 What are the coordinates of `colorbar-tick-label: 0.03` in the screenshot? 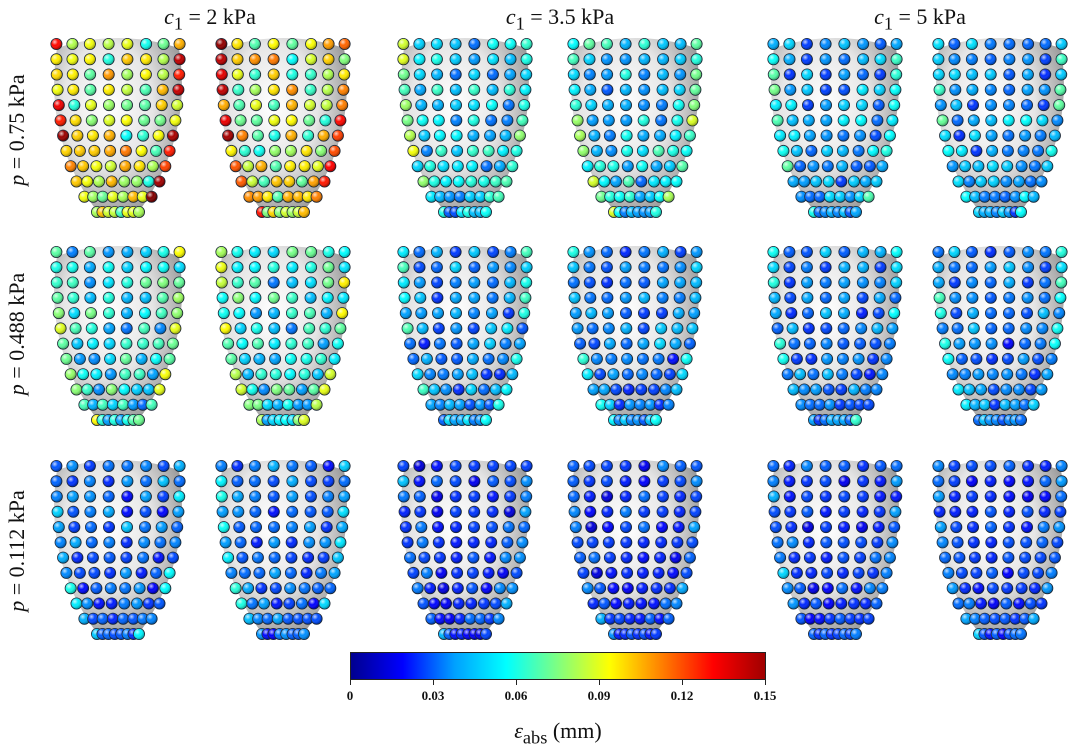 It's located at (433, 695).